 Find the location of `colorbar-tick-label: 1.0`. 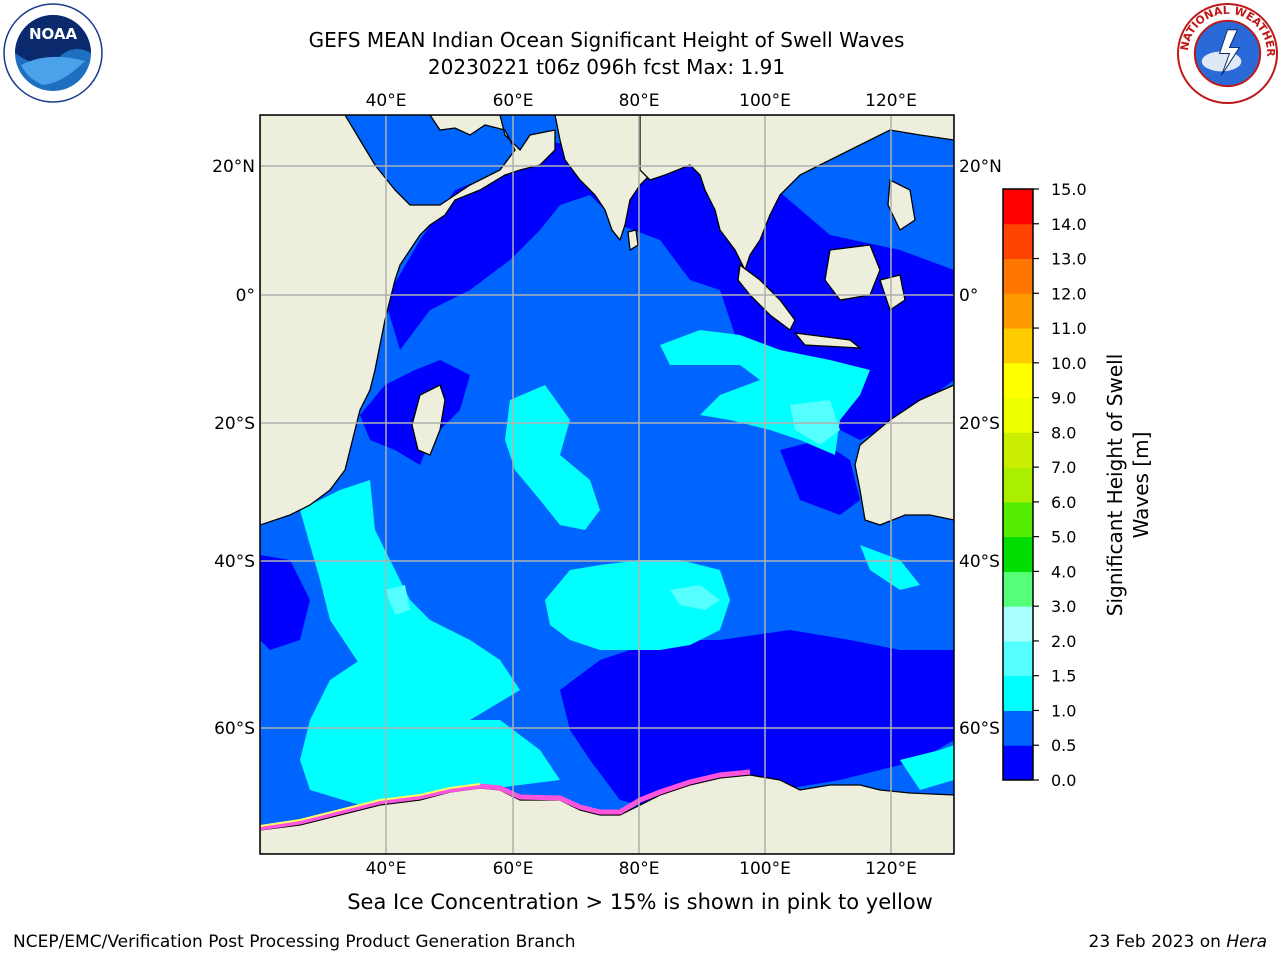

colorbar-tick-label: 1.0 is located at coordinates (1063, 710).